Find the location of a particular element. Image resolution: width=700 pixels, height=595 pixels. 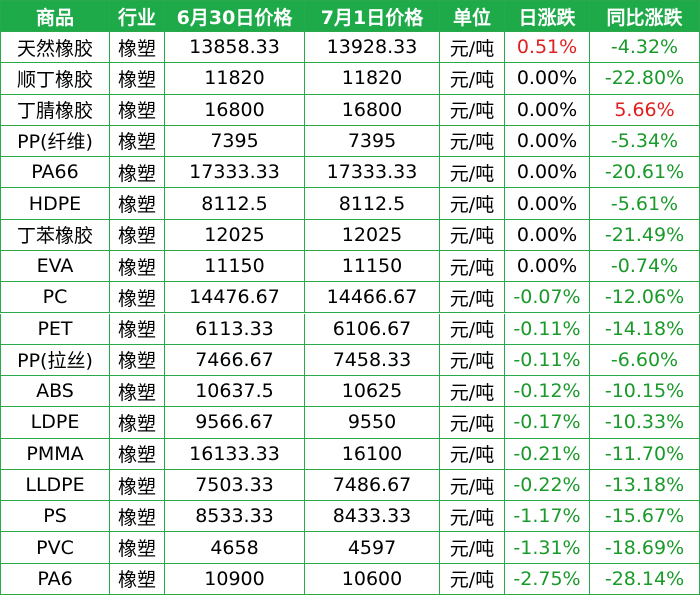

header-cell: 6月30日价格 is located at coordinates (235, 16).